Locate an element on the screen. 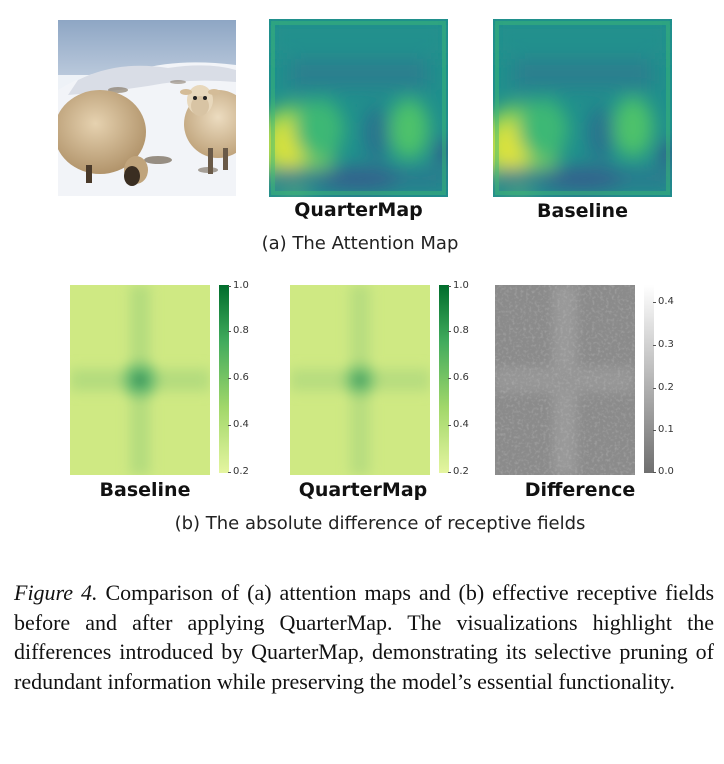 The height and width of the screenshot is (764, 724). subcaption-a: (a) The Attention Map is located at coordinates (360, 243).